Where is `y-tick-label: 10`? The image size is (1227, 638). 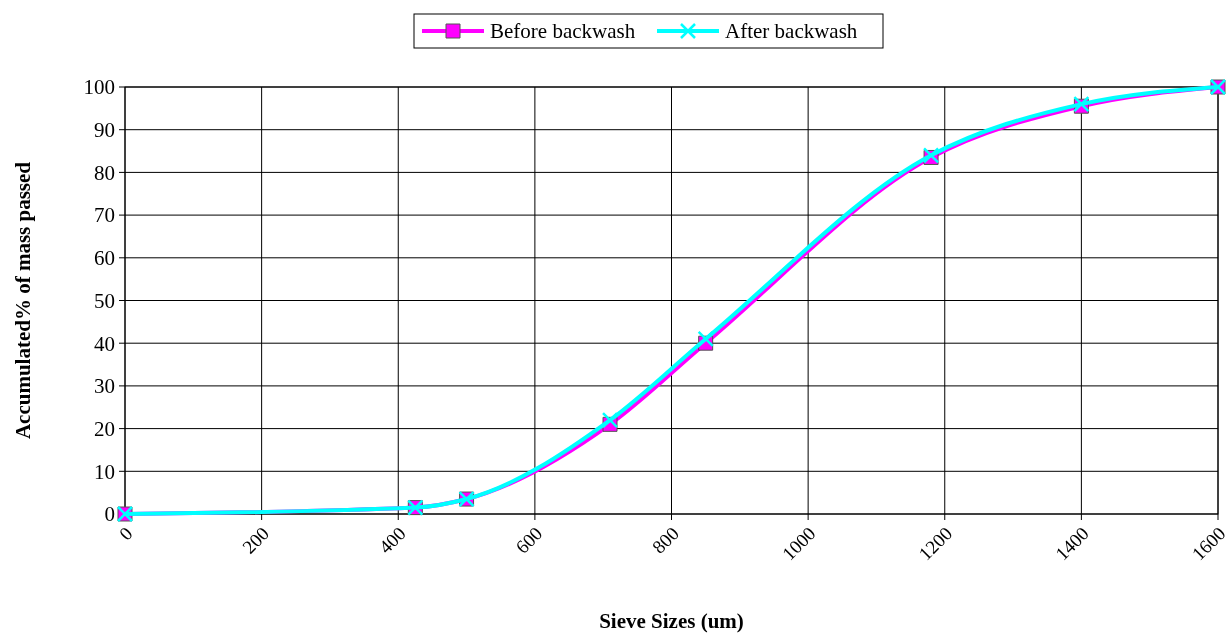
y-tick-label: 10 is located at coordinates (104, 471).